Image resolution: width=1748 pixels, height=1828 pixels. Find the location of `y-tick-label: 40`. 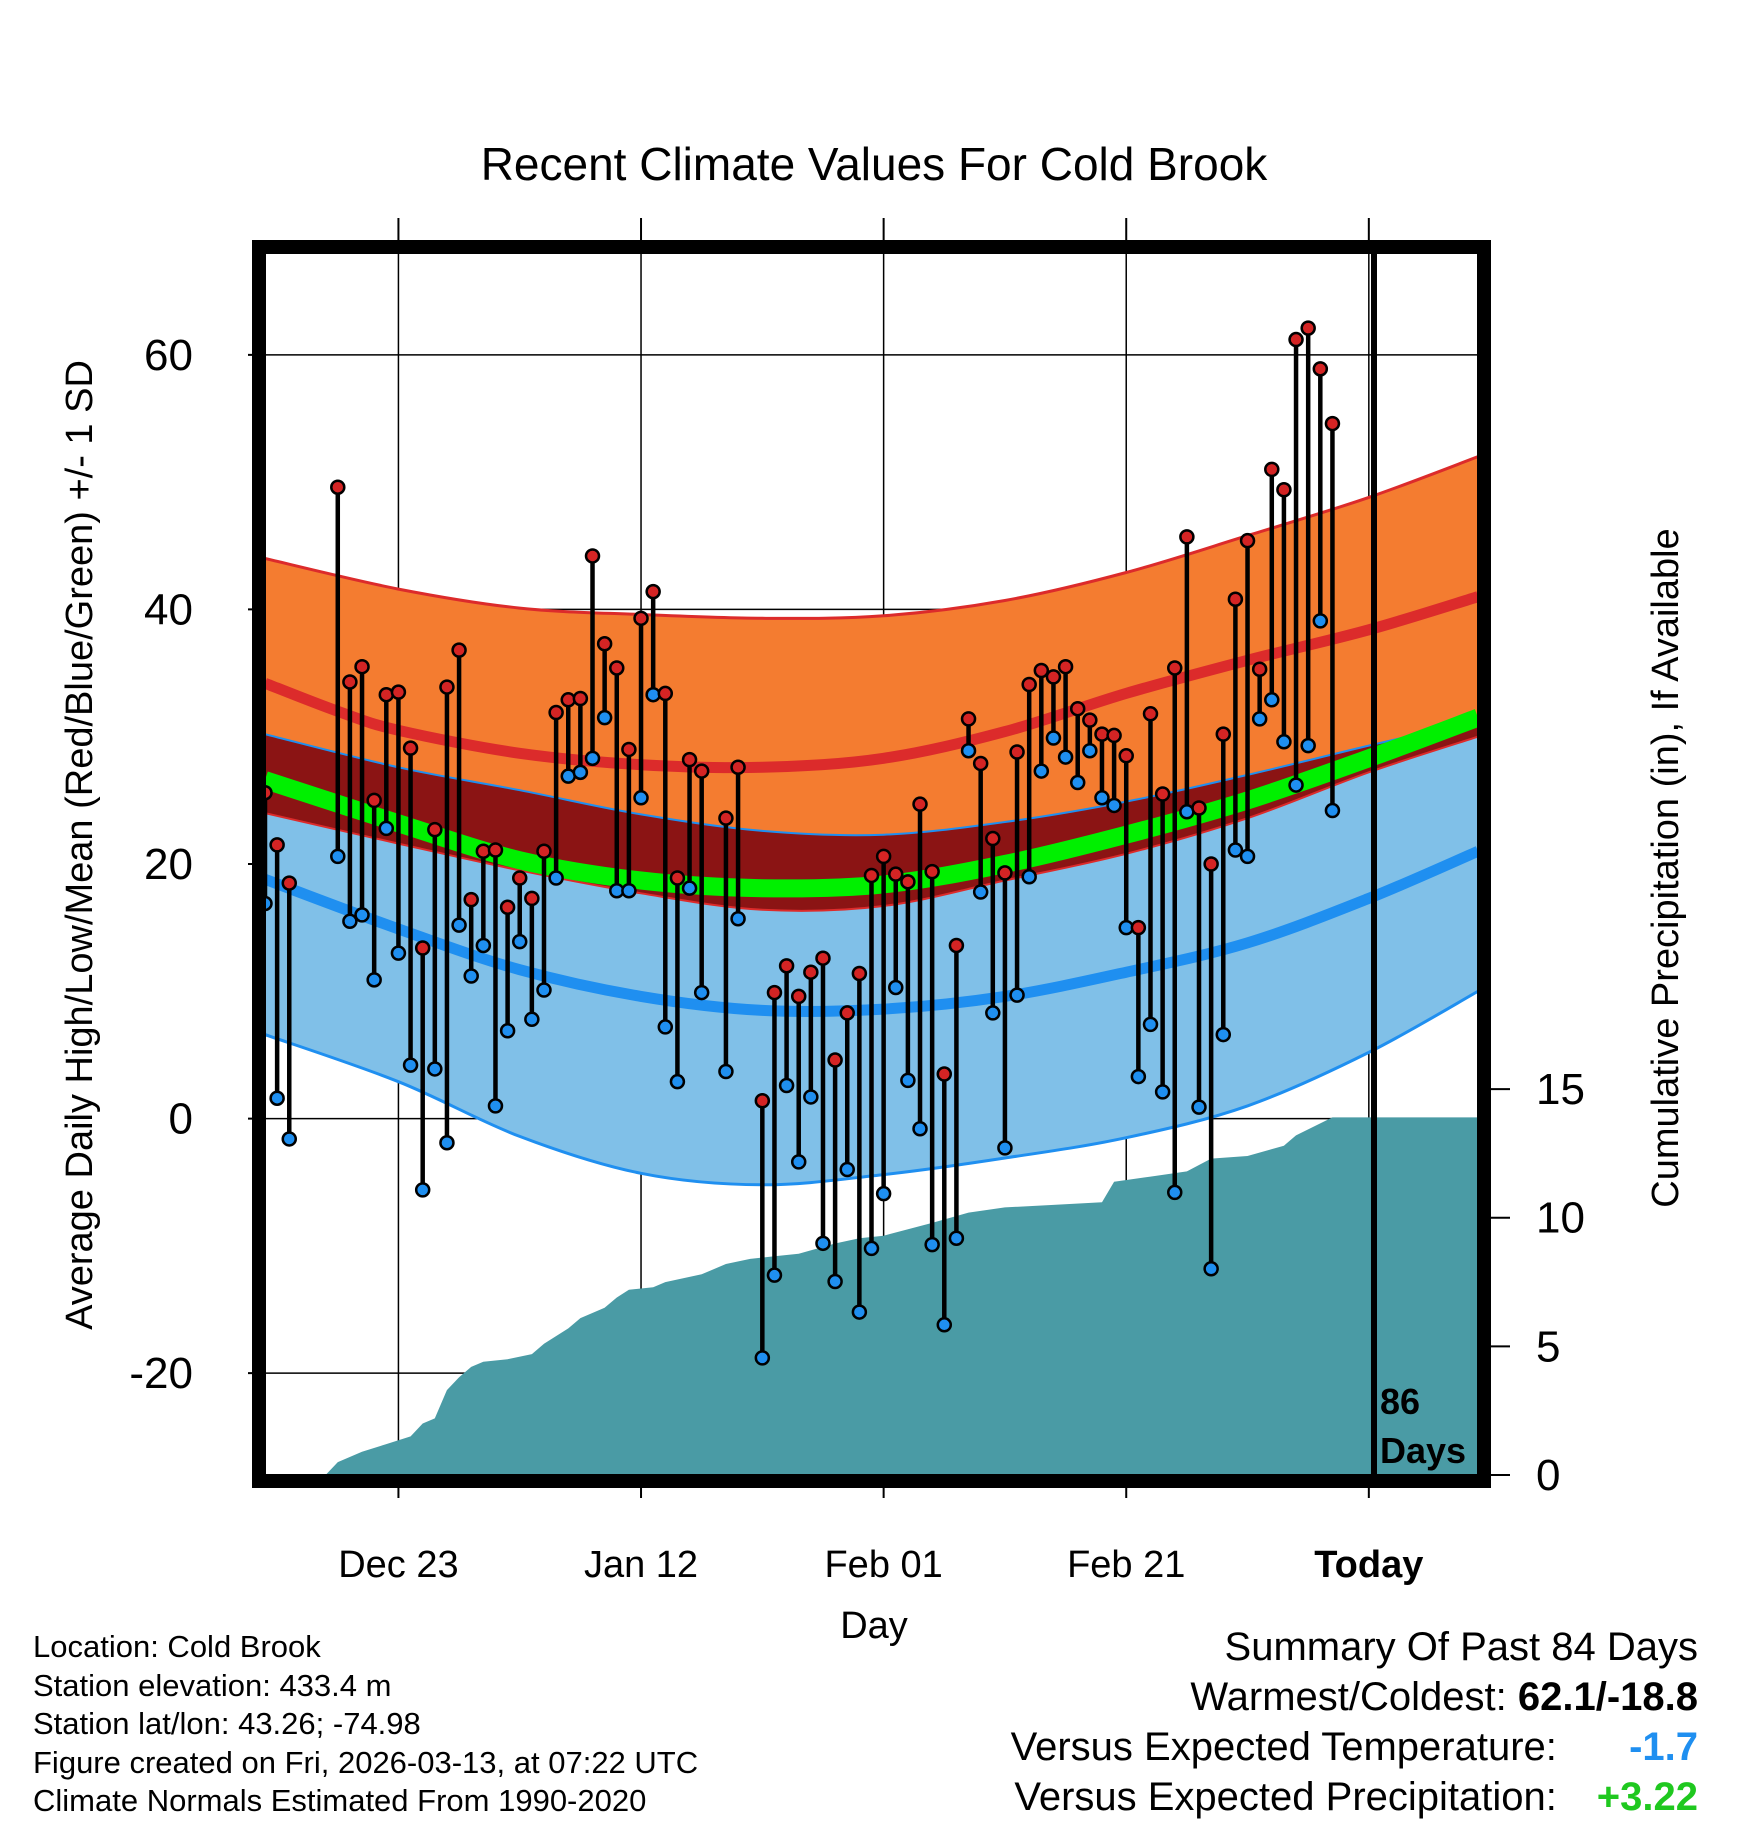

y-tick-label: 40 is located at coordinates (168, 609).